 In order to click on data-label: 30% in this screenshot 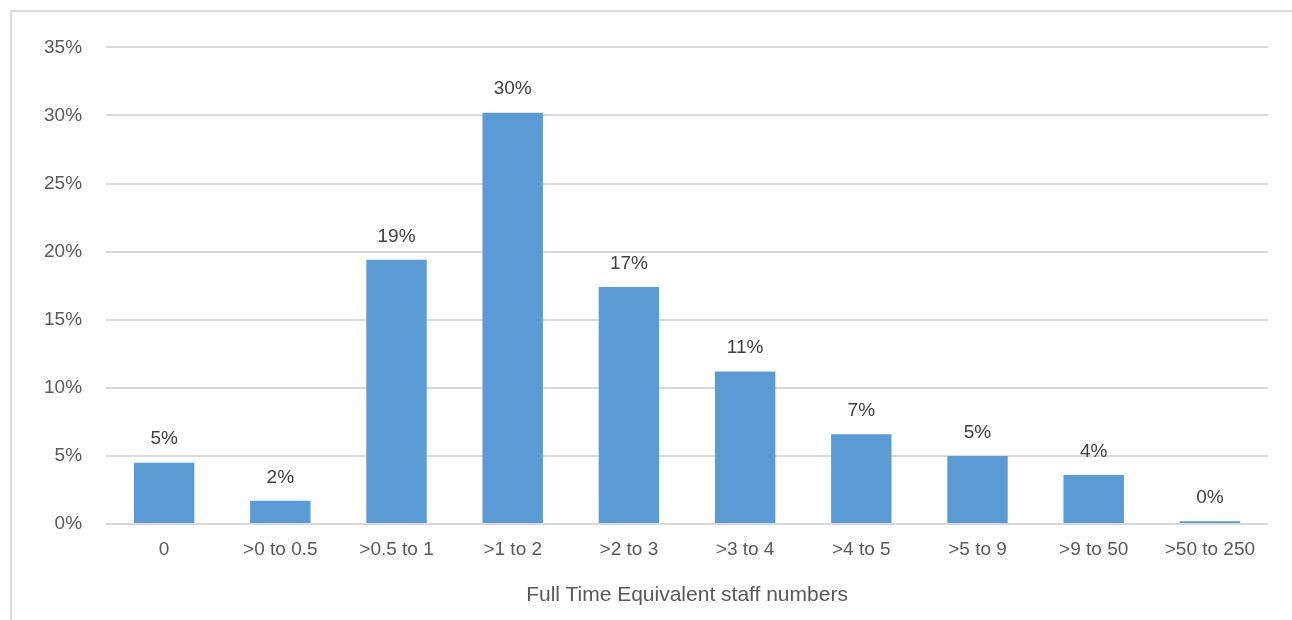, I will do `click(512, 88)`.